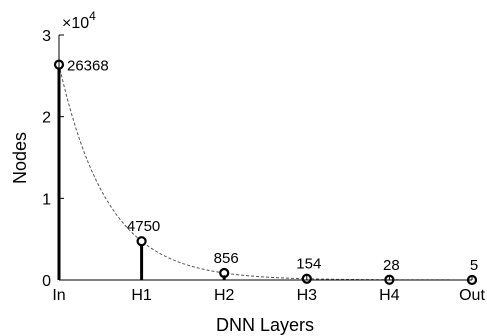 Image resolution: width=487 pixels, height=336 pixels. Describe the element at coordinates (75, 23) in the screenshot. I see `y-multiplier-base: ×10` at that location.